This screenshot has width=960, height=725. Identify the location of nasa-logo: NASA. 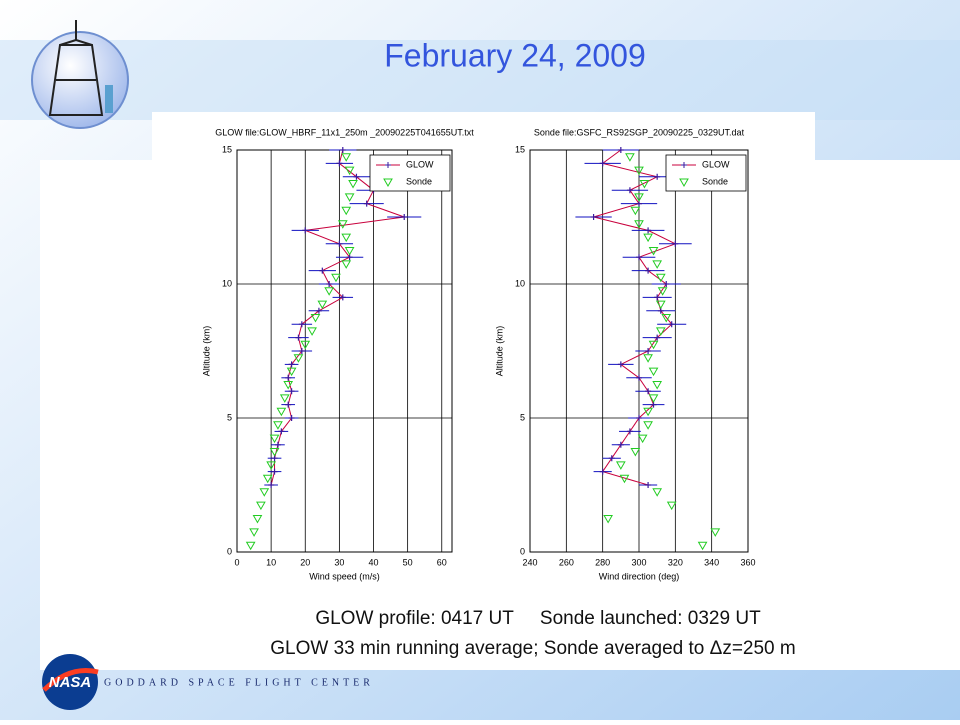
(70, 682).